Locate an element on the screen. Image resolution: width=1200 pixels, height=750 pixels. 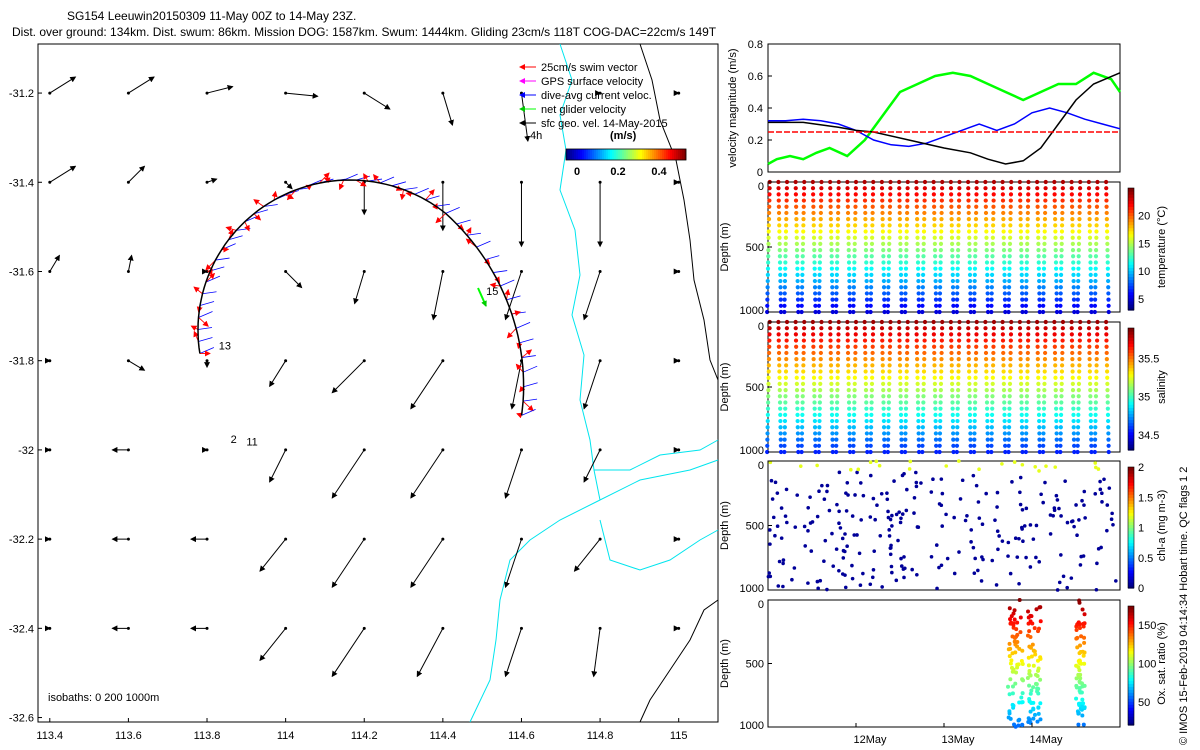
section-colorbar-tick: 0 is located at coordinates (1141, 589).